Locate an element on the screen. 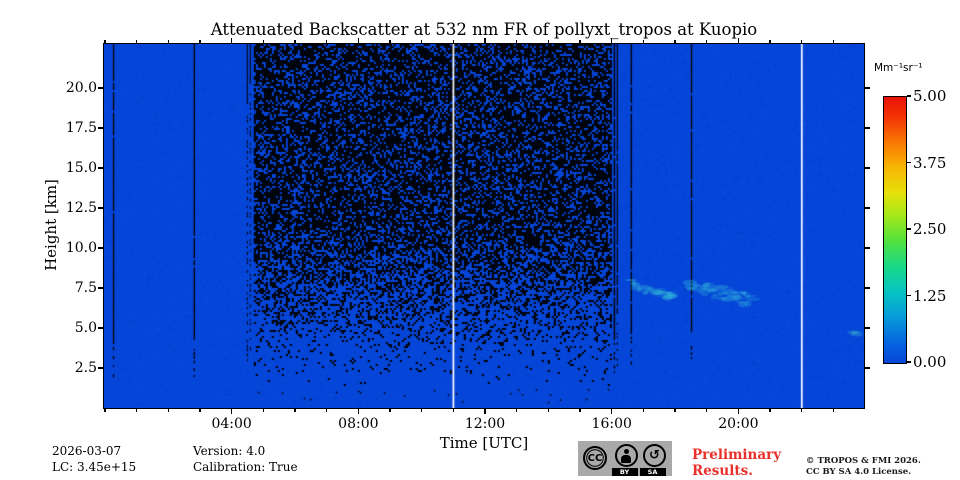 This screenshot has width=960, height=480. footer-date-block: 2026-03-07 LC: 3.45e+15 is located at coordinates (94, 459).